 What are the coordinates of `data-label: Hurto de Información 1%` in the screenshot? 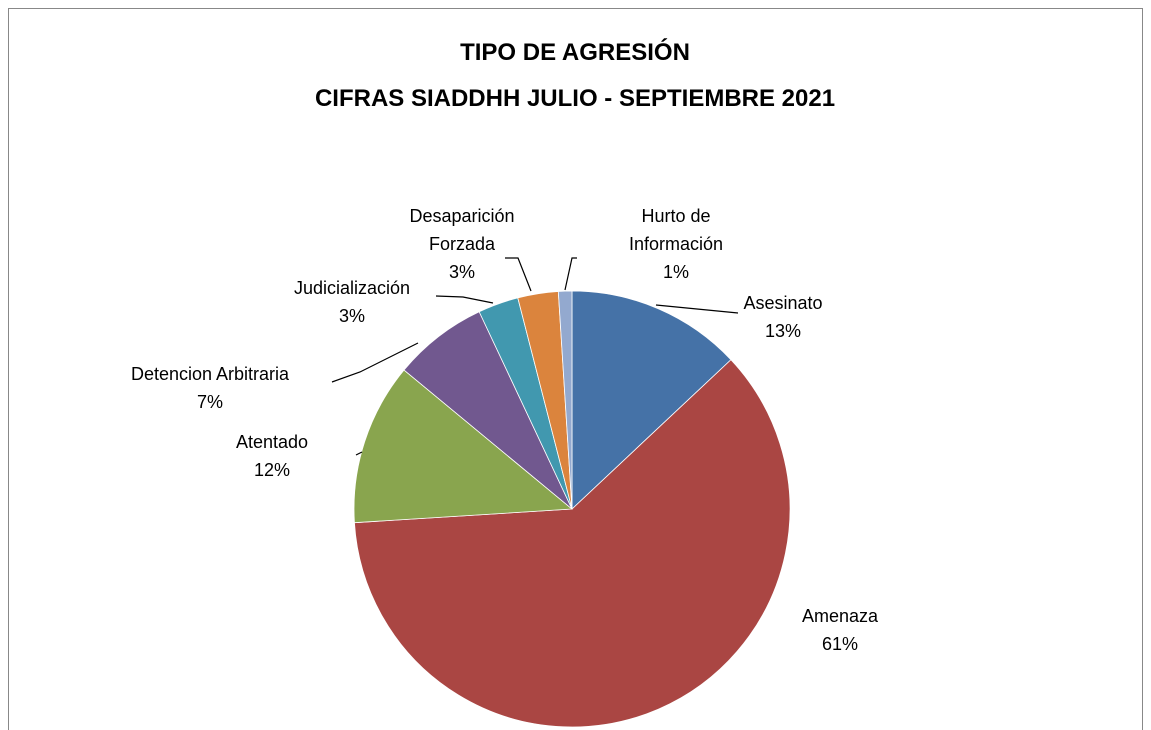 It's located at (676, 244).